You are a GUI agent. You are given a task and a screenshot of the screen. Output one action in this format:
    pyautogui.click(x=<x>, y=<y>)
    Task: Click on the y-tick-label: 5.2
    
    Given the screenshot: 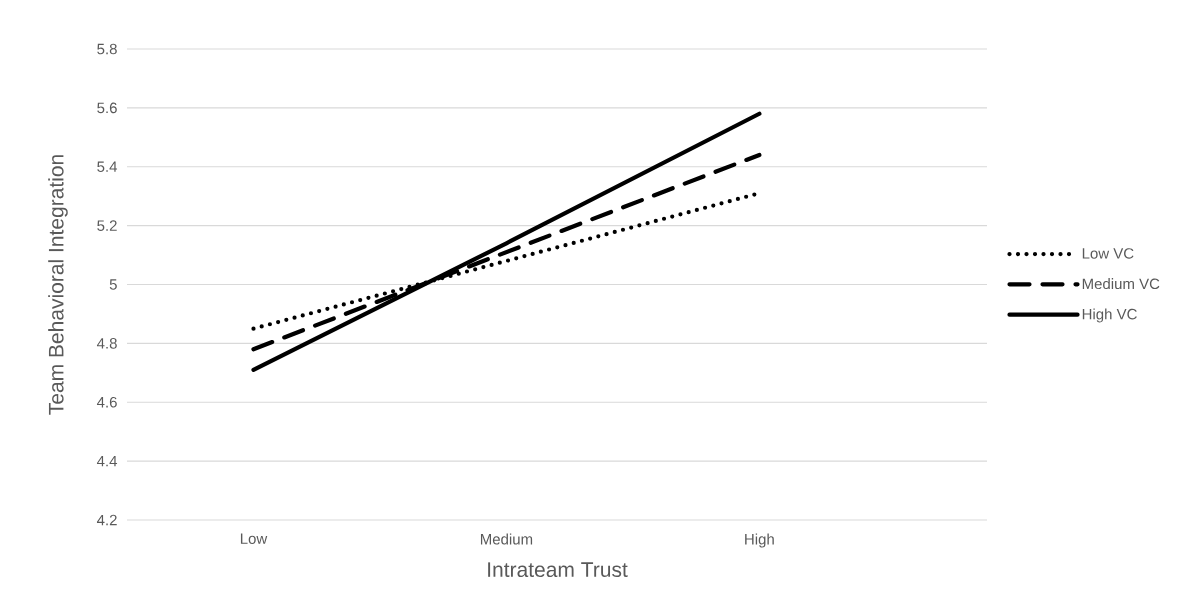 What is the action you would take?
    pyautogui.click(x=107, y=225)
    